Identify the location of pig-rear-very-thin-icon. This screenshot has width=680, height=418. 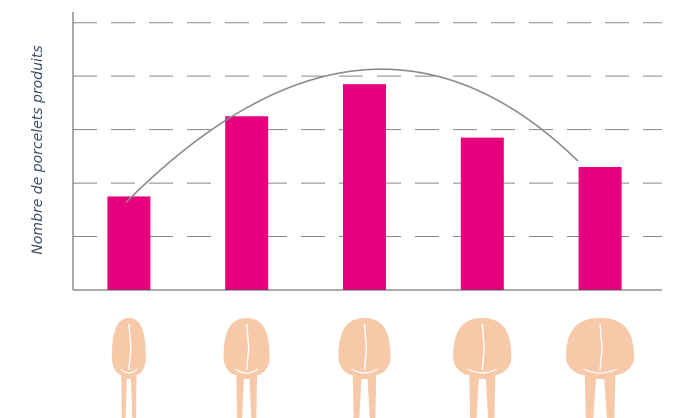
(128, 368).